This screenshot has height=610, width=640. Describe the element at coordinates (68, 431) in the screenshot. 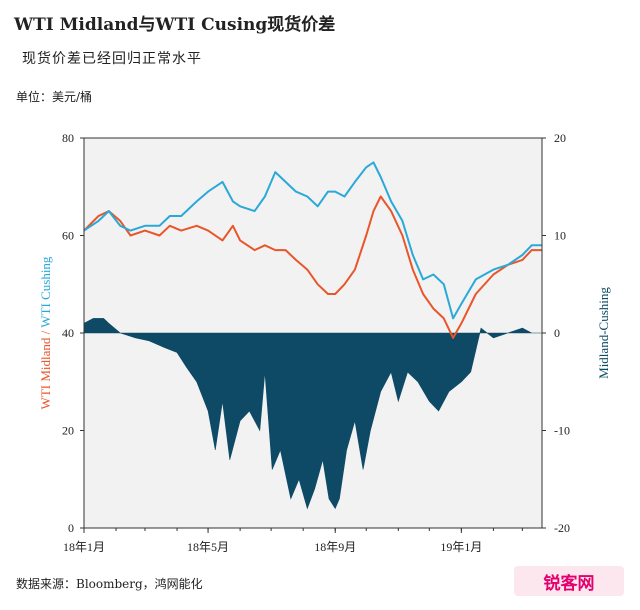

I see `y-left-tick-label: 20` at that location.